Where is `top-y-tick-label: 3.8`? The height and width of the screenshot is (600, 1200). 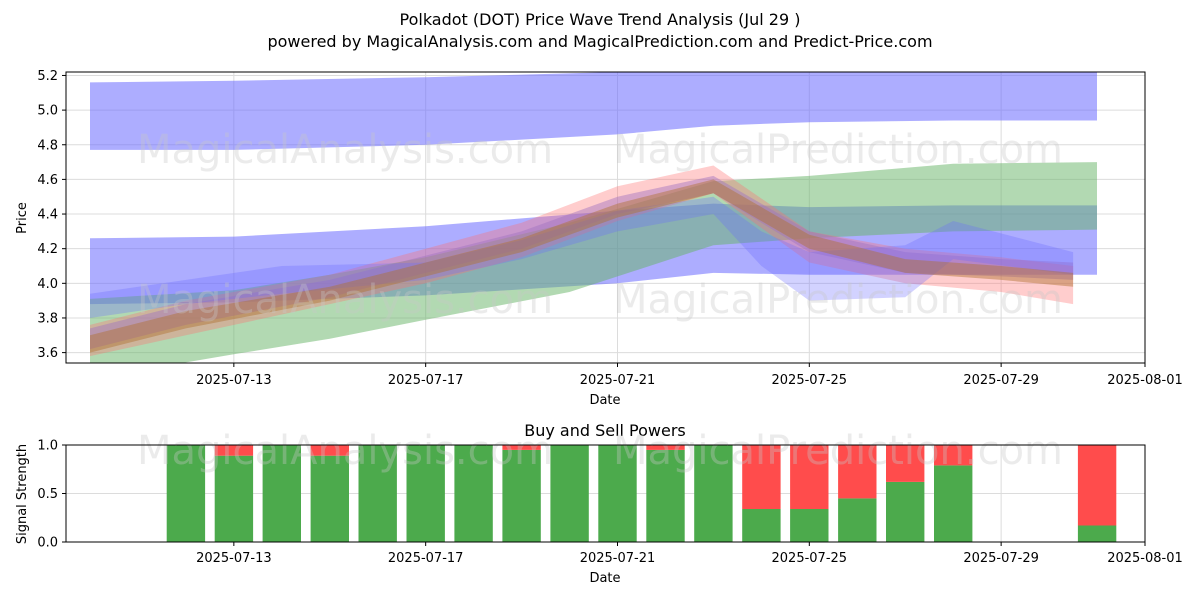 top-y-tick-label: 3.8 is located at coordinates (47, 318).